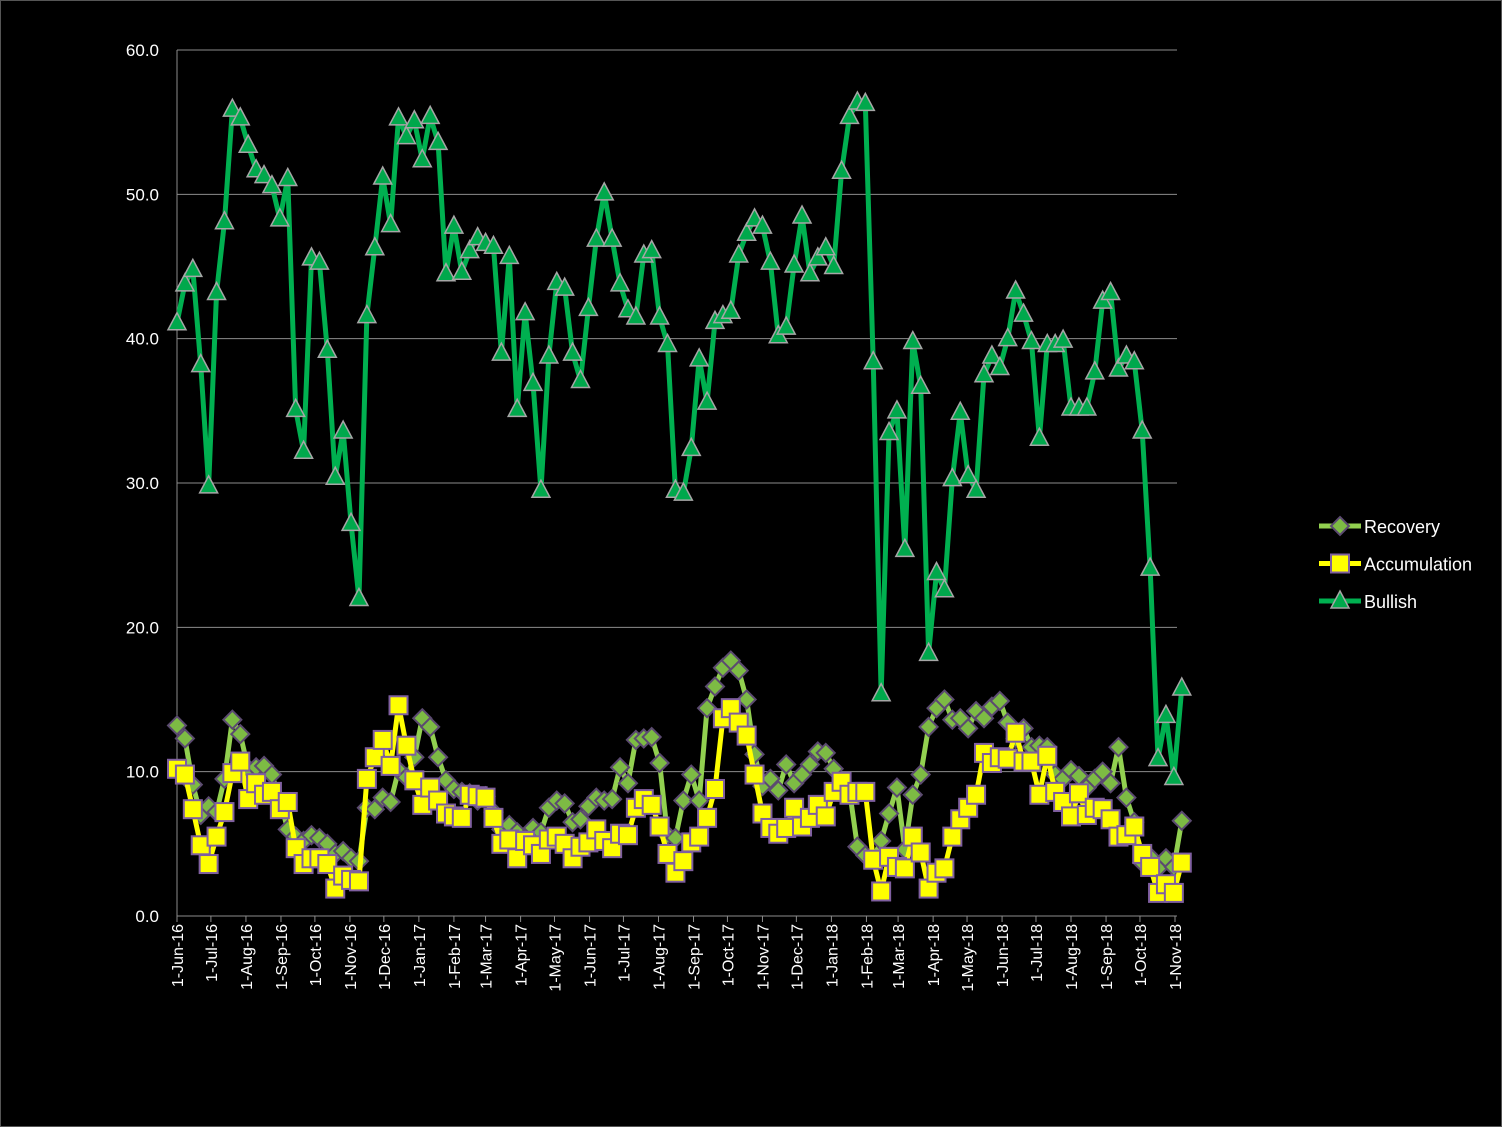  I want to click on x-tick-label: 1-Jan-17, so click(420, 955).